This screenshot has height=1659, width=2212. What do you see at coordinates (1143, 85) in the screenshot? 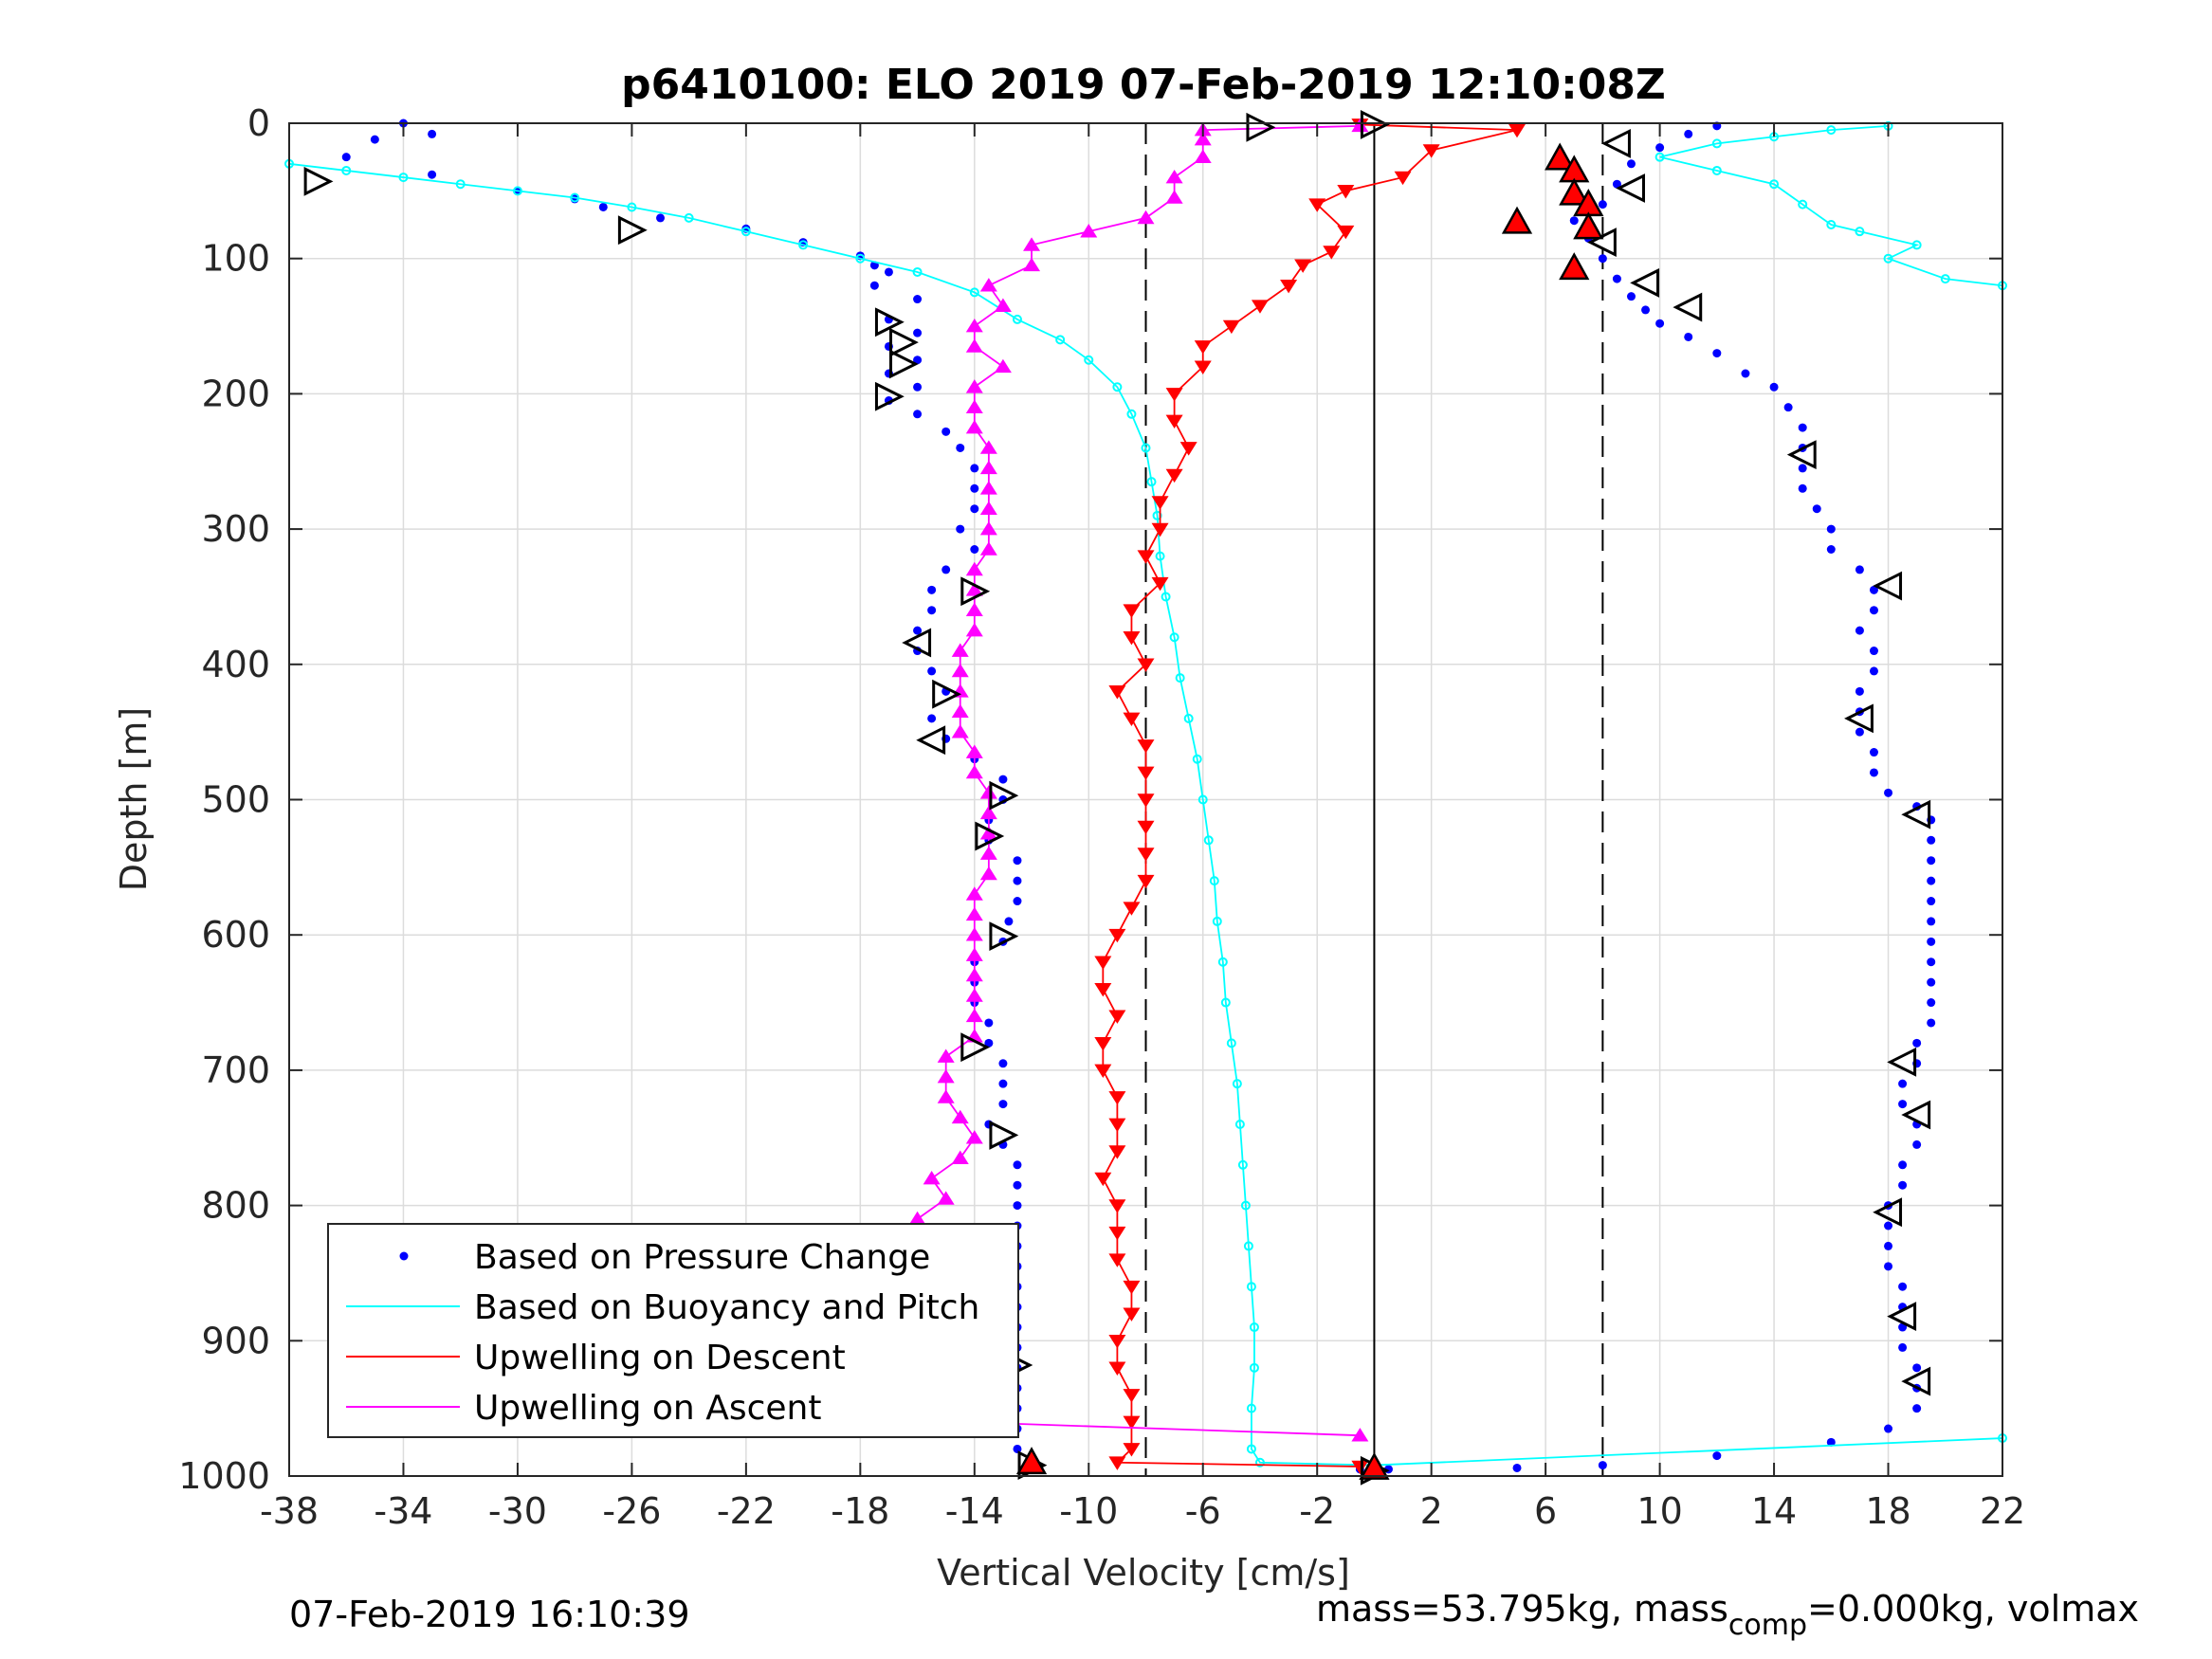
I see `chart-title: p6410100: ELO 2019 07-Feb-2019 12:10:08Z` at bounding box center [1143, 85].